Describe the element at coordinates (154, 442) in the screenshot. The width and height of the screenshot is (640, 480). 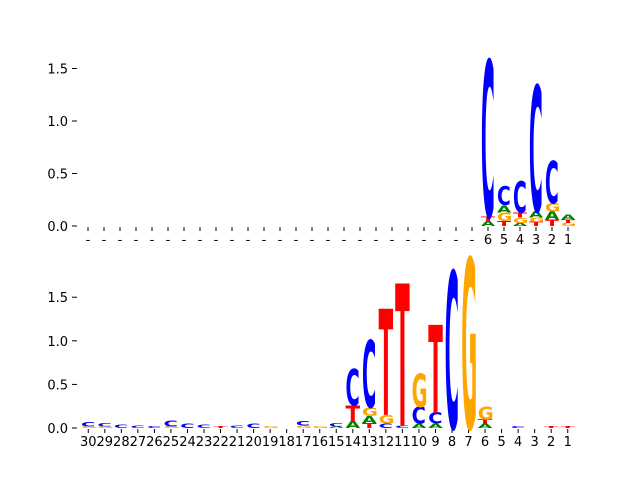
I see `x-tick-label: 26` at that location.